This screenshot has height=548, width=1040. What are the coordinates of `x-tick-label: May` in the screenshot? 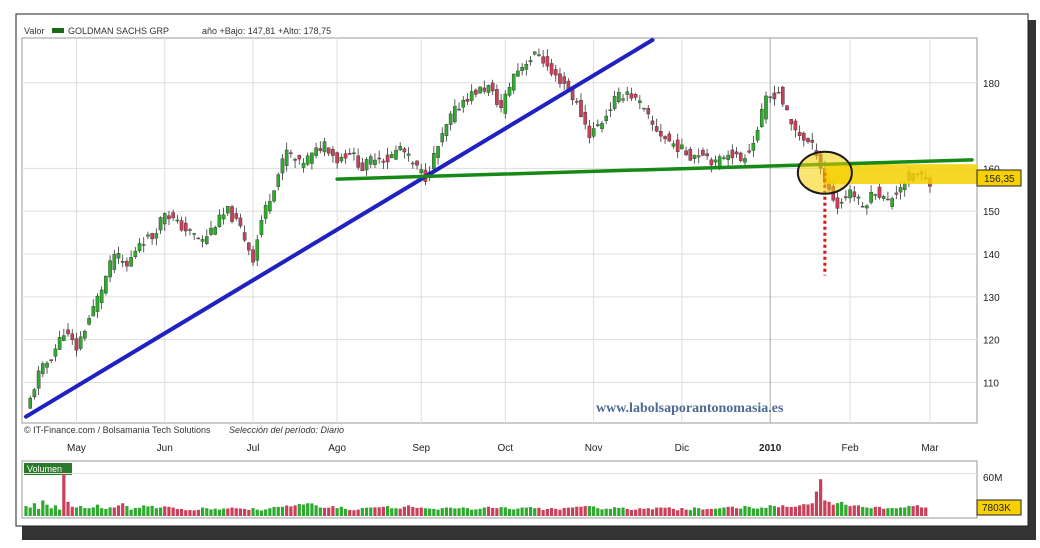 It's located at (76, 448).